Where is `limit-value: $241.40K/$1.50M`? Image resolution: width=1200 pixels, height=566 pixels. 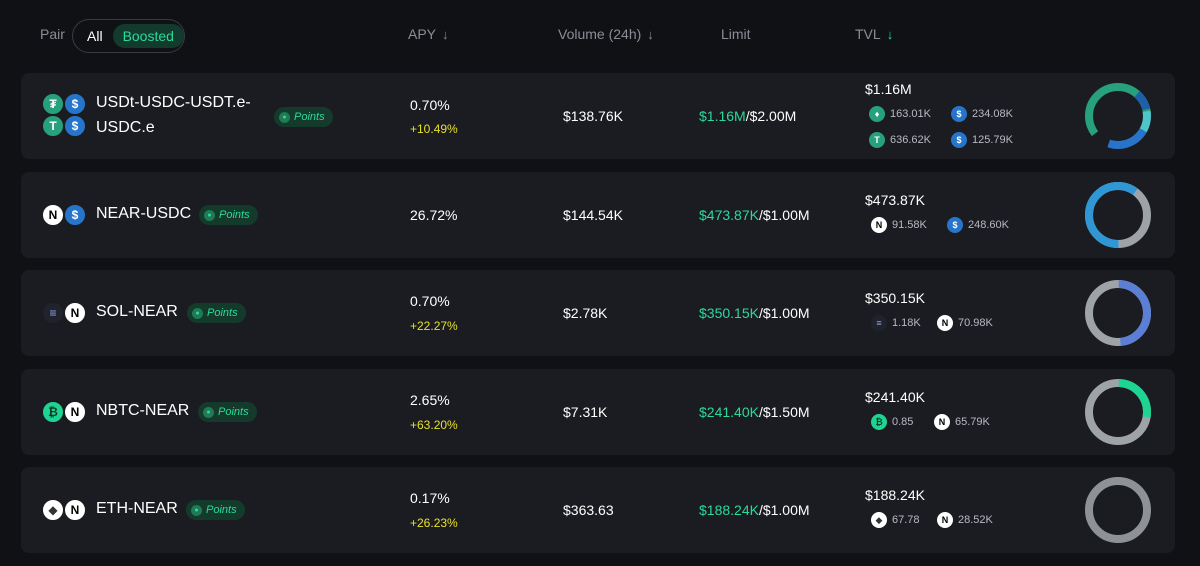 limit-value: $241.40K/$1.50M is located at coordinates (754, 412).